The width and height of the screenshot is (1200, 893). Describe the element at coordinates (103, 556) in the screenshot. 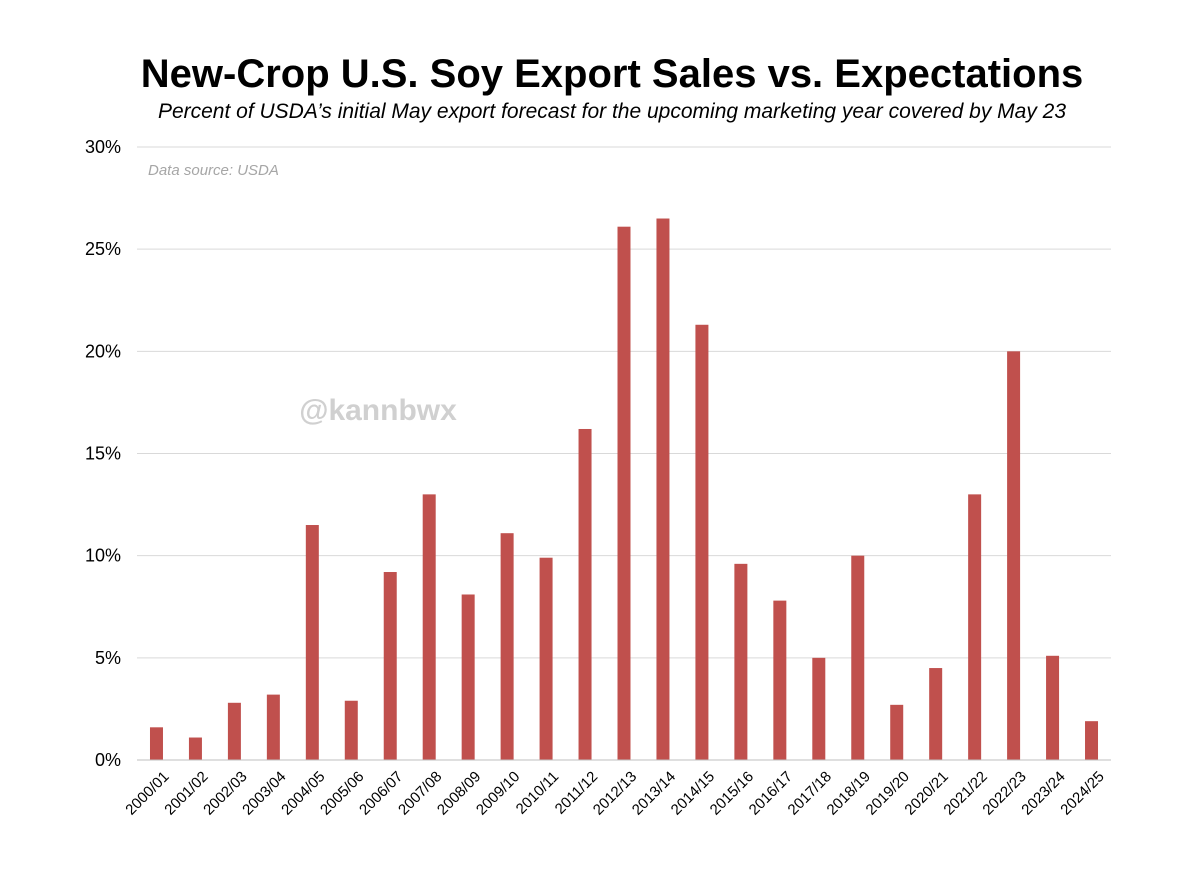

I see `y-tick-label: 10%` at that location.